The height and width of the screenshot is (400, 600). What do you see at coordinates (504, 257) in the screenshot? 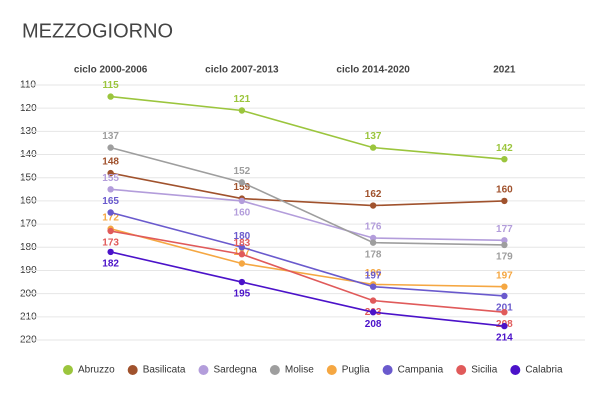
I see `data-label: 179` at bounding box center [504, 257].